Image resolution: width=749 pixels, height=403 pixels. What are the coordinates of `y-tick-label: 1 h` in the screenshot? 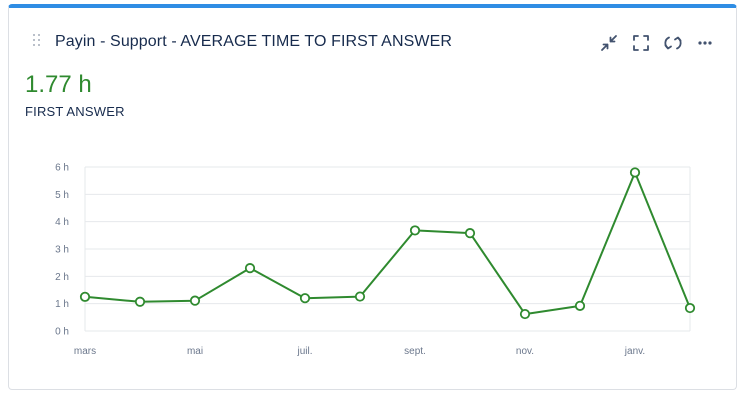 It's located at (62, 304).